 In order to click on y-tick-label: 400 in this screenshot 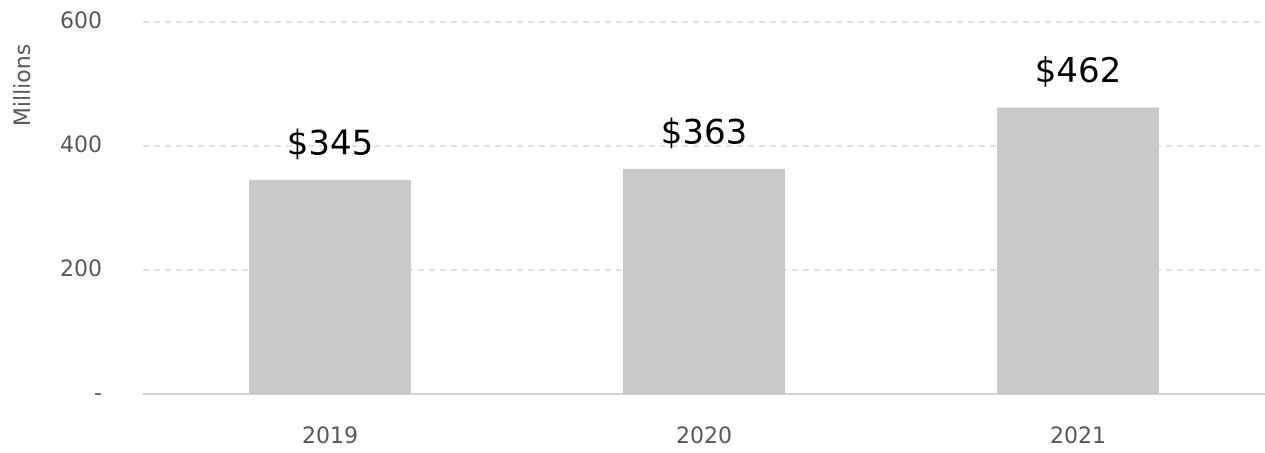, I will do `click(81, 145)`.